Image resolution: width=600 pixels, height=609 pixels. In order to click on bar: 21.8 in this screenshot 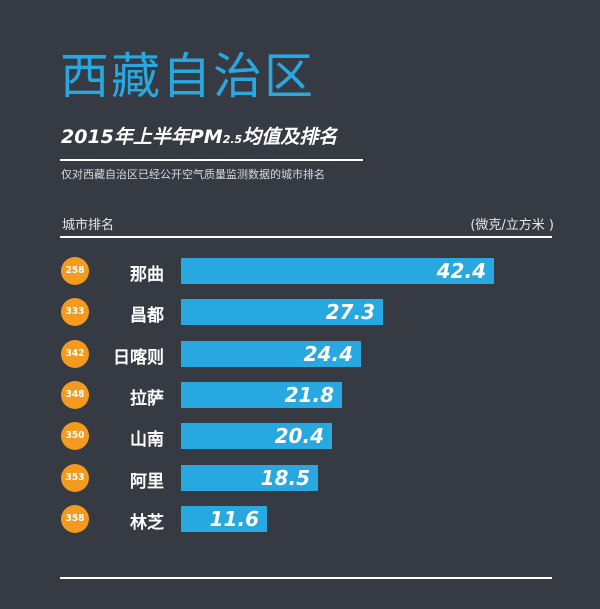, I will do `click(261, 394)`.